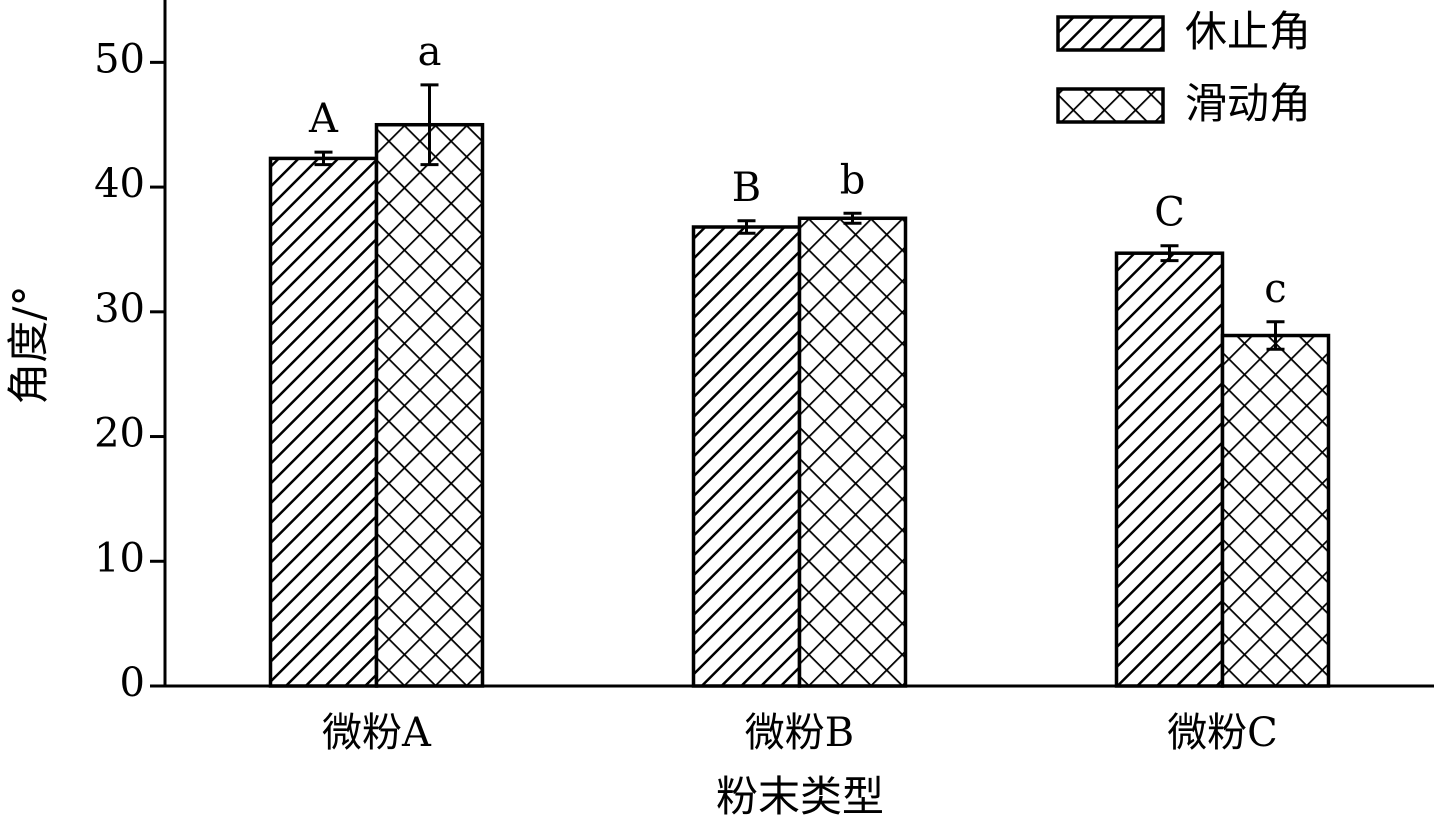 This screenshot has width=1434, height=833. I want to click on y-tick-label: 20, so click(119, 434).